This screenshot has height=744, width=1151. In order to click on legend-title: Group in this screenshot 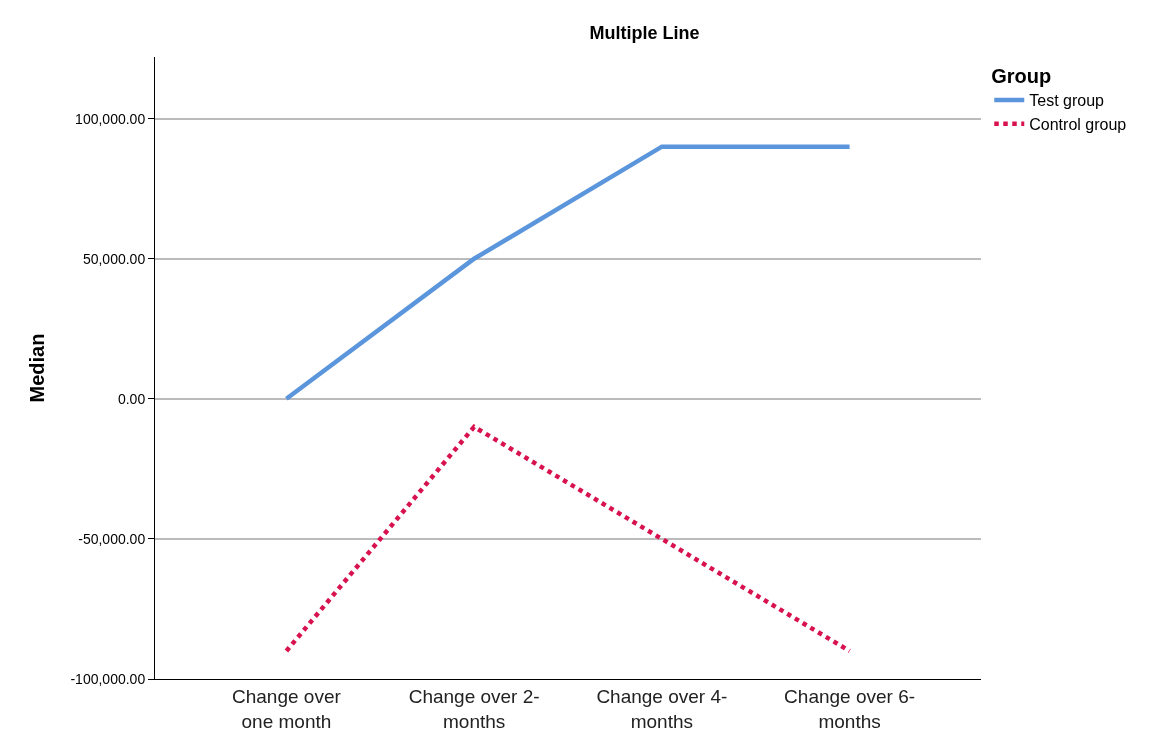, I will do `click(1021, 76)`.